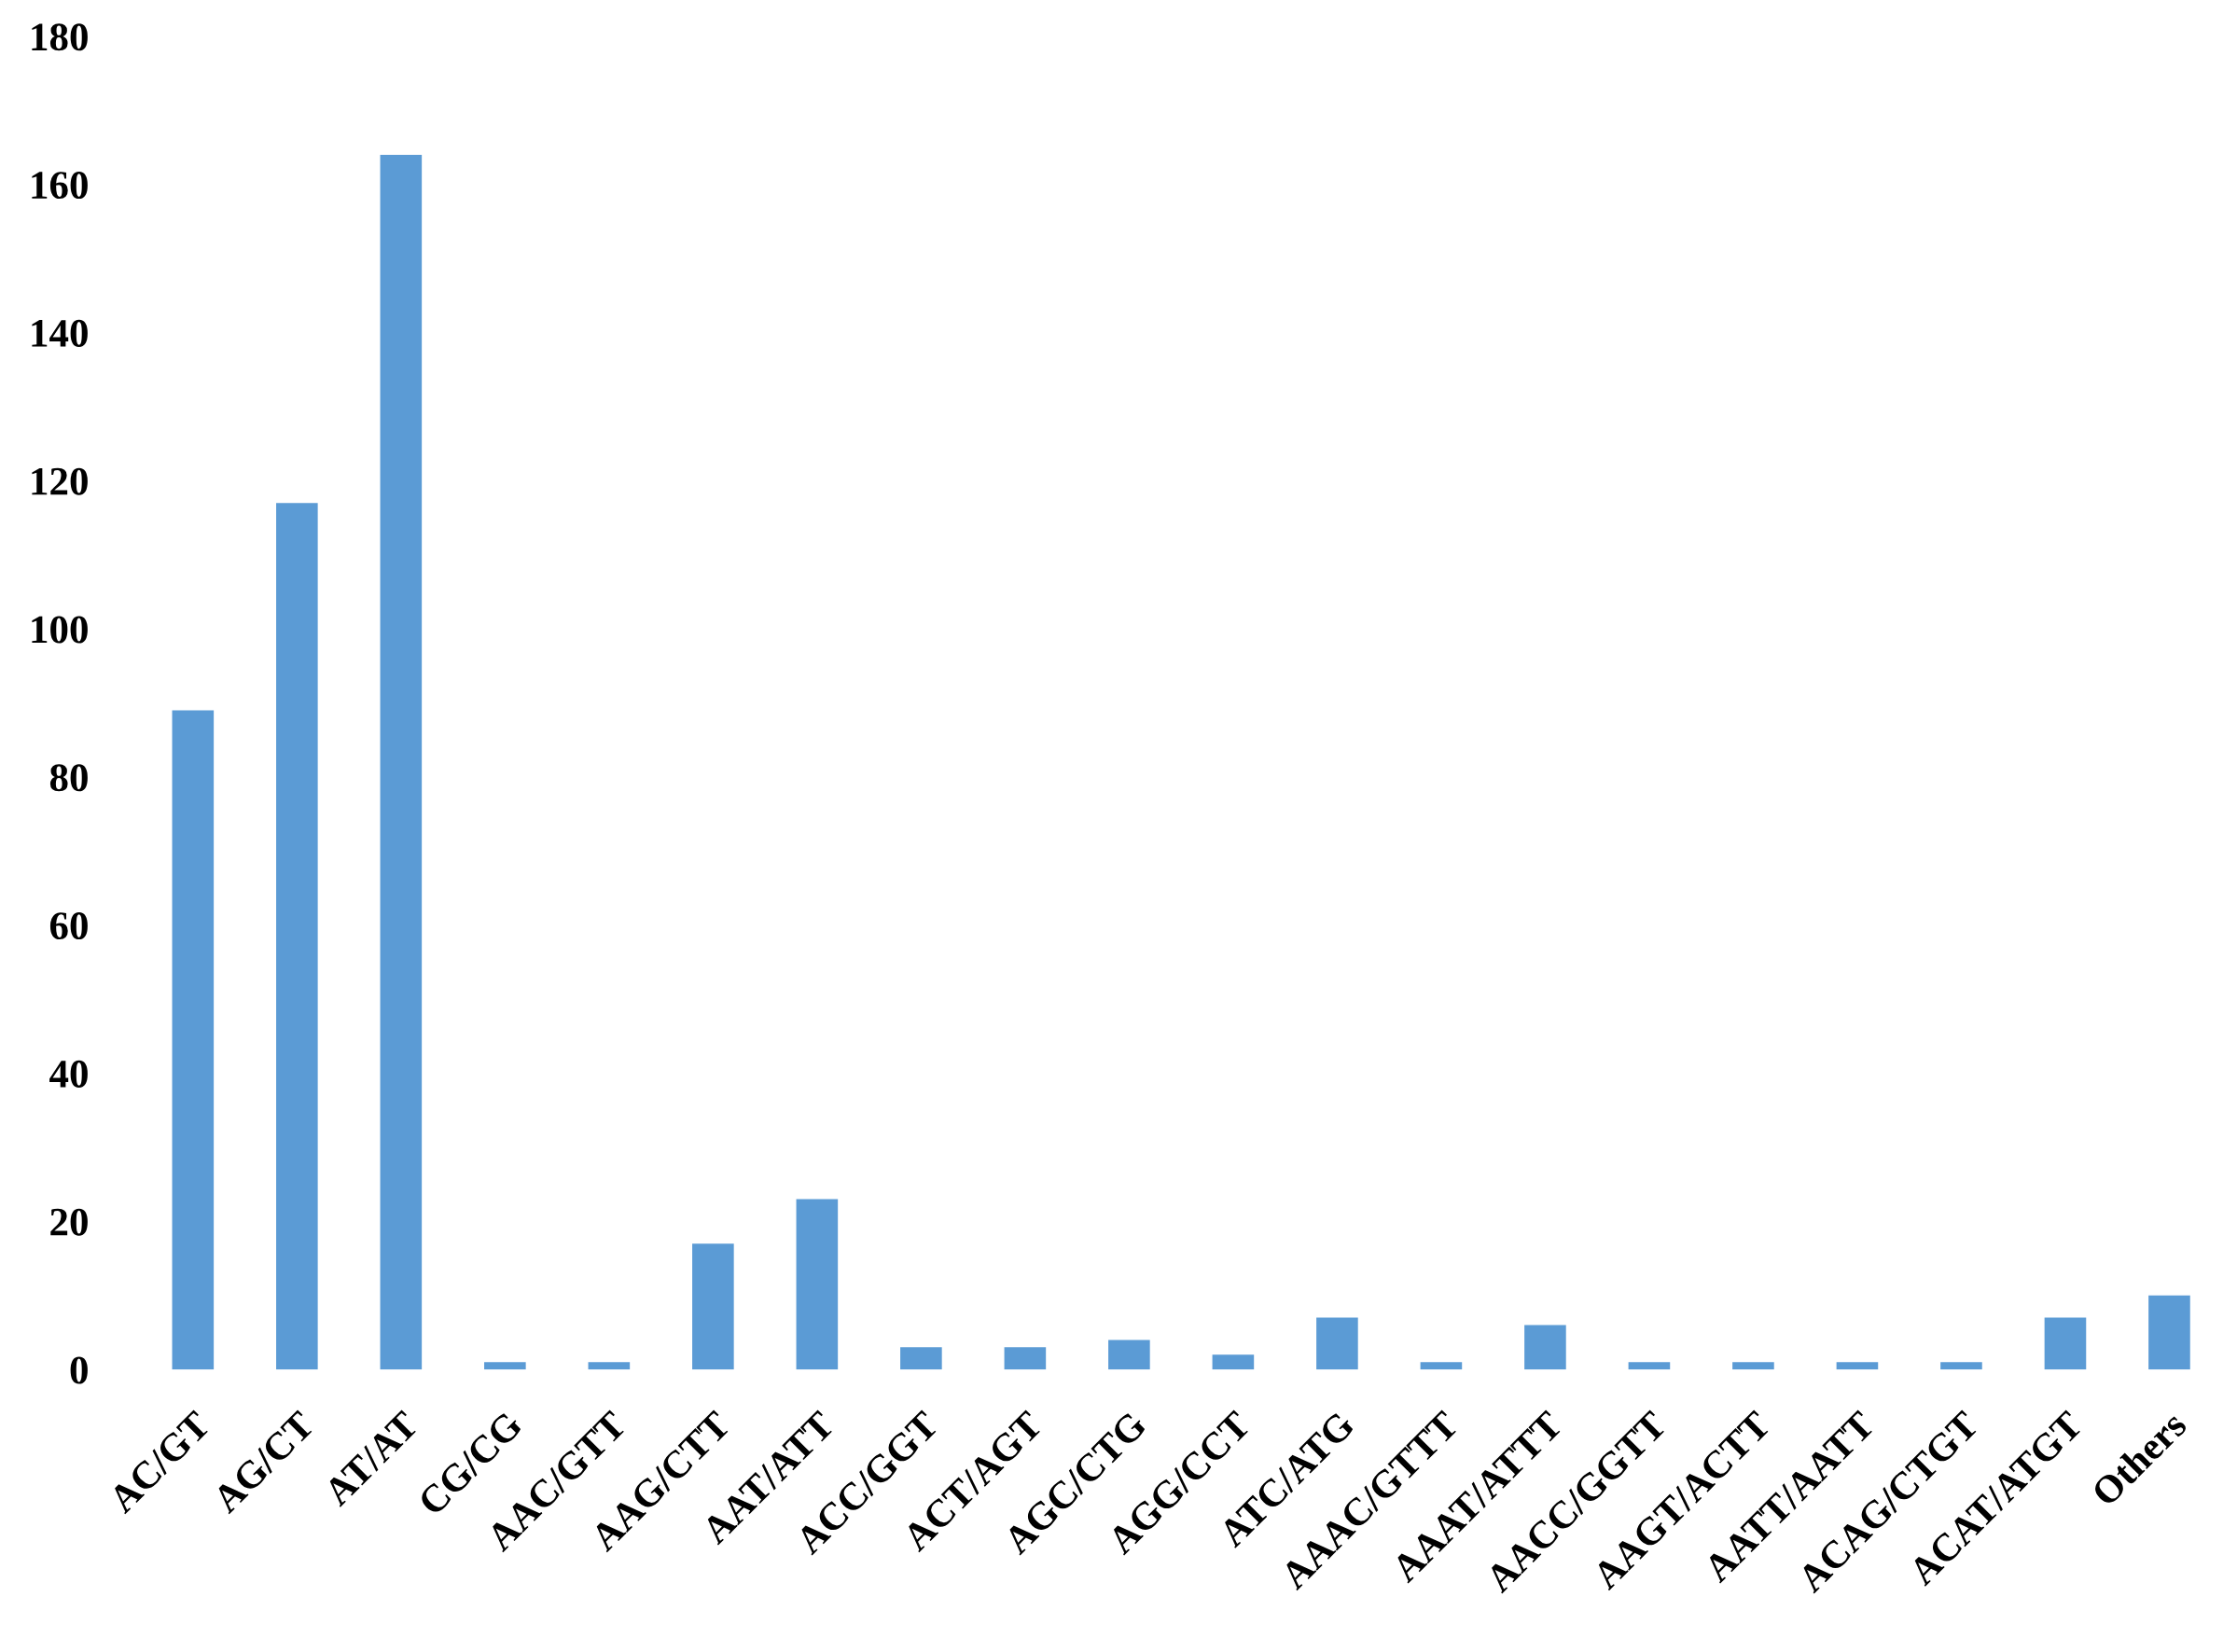 This screenshot has height=1652, width=2237. Describe the element at coordinates (60, 333) in the screenshot. I see `y-tick-label: 140` at that location.